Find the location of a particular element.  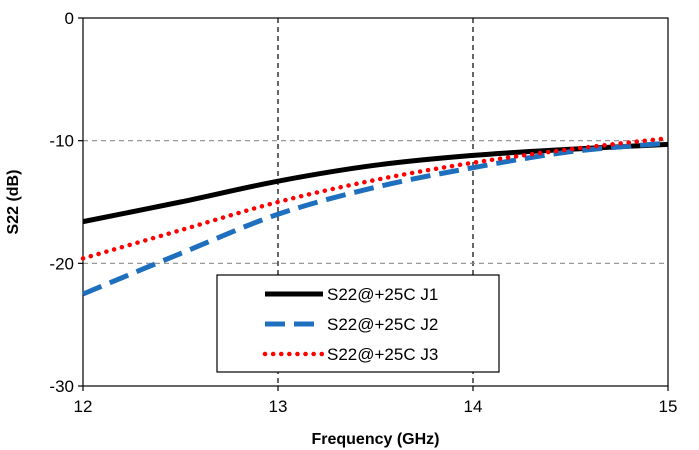

x-tick-label: 15 is located at coordinates (668, 406).